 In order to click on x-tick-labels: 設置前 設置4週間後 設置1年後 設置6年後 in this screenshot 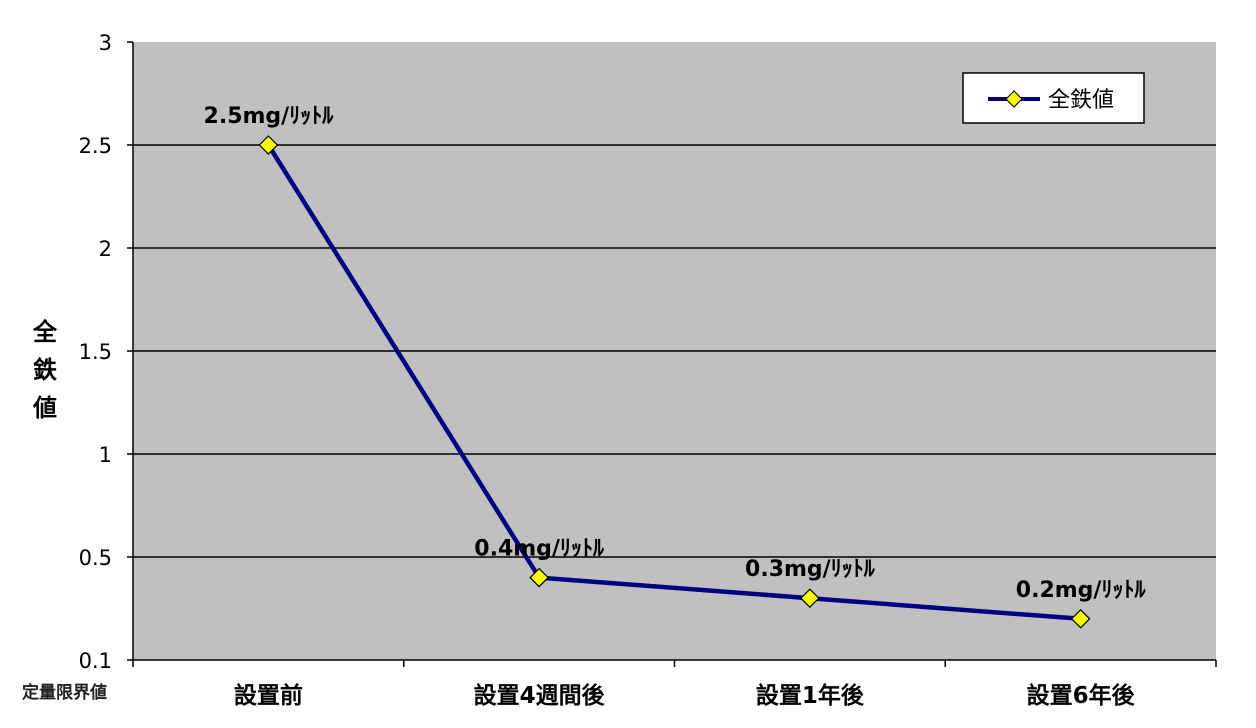, I will do `click(685, 695)`.